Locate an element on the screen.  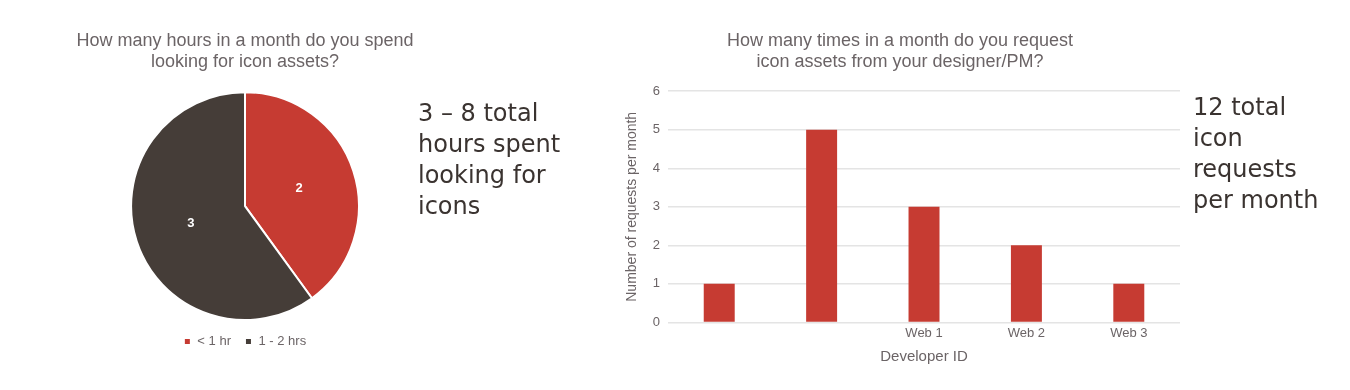
y-tick-label: 2 is located at coordinates (656, 244).